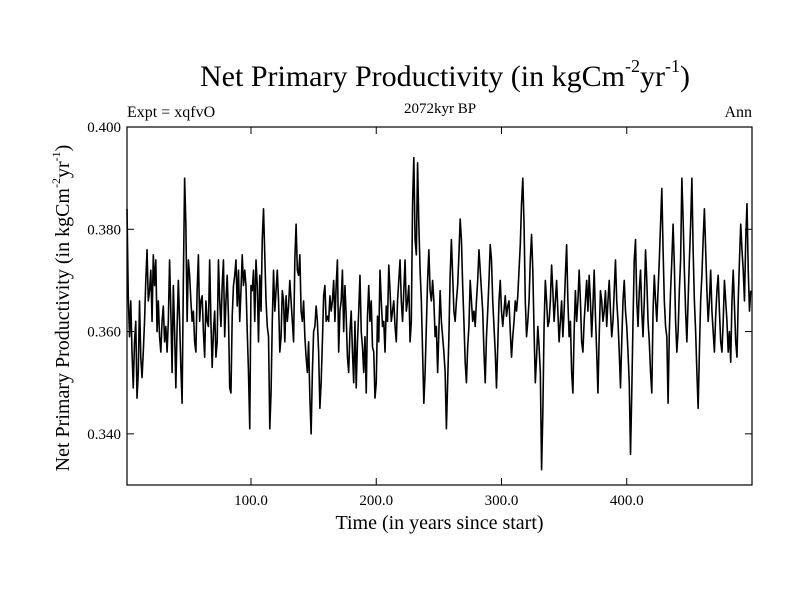  What do you see at coordinates (738, 112) in the screenshot?
I see `season-label: Ann` at bounding box center [738, 112].